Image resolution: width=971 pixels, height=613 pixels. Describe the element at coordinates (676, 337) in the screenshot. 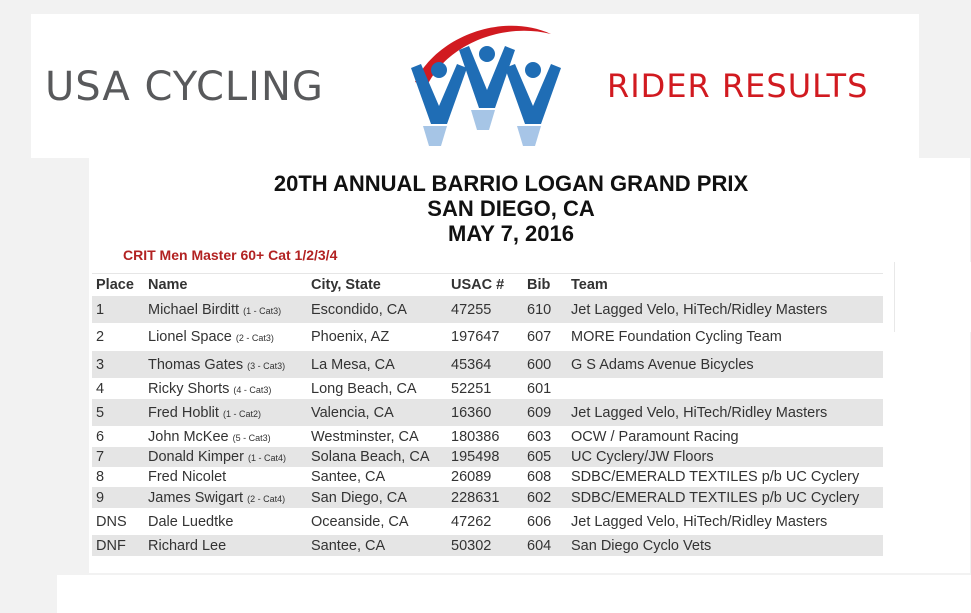

I see `team-text: MORE Foundation Cycling Team` at that location.